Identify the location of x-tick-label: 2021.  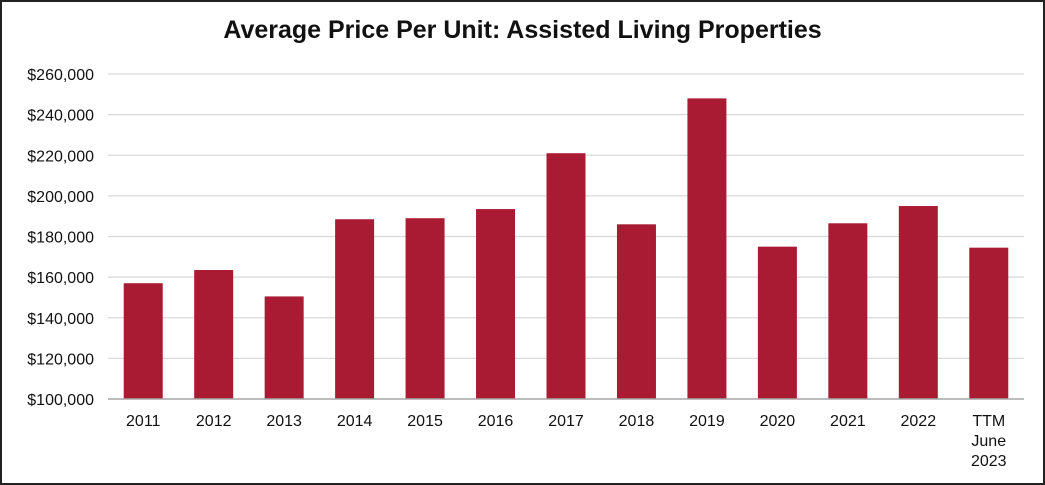
(848, 421).